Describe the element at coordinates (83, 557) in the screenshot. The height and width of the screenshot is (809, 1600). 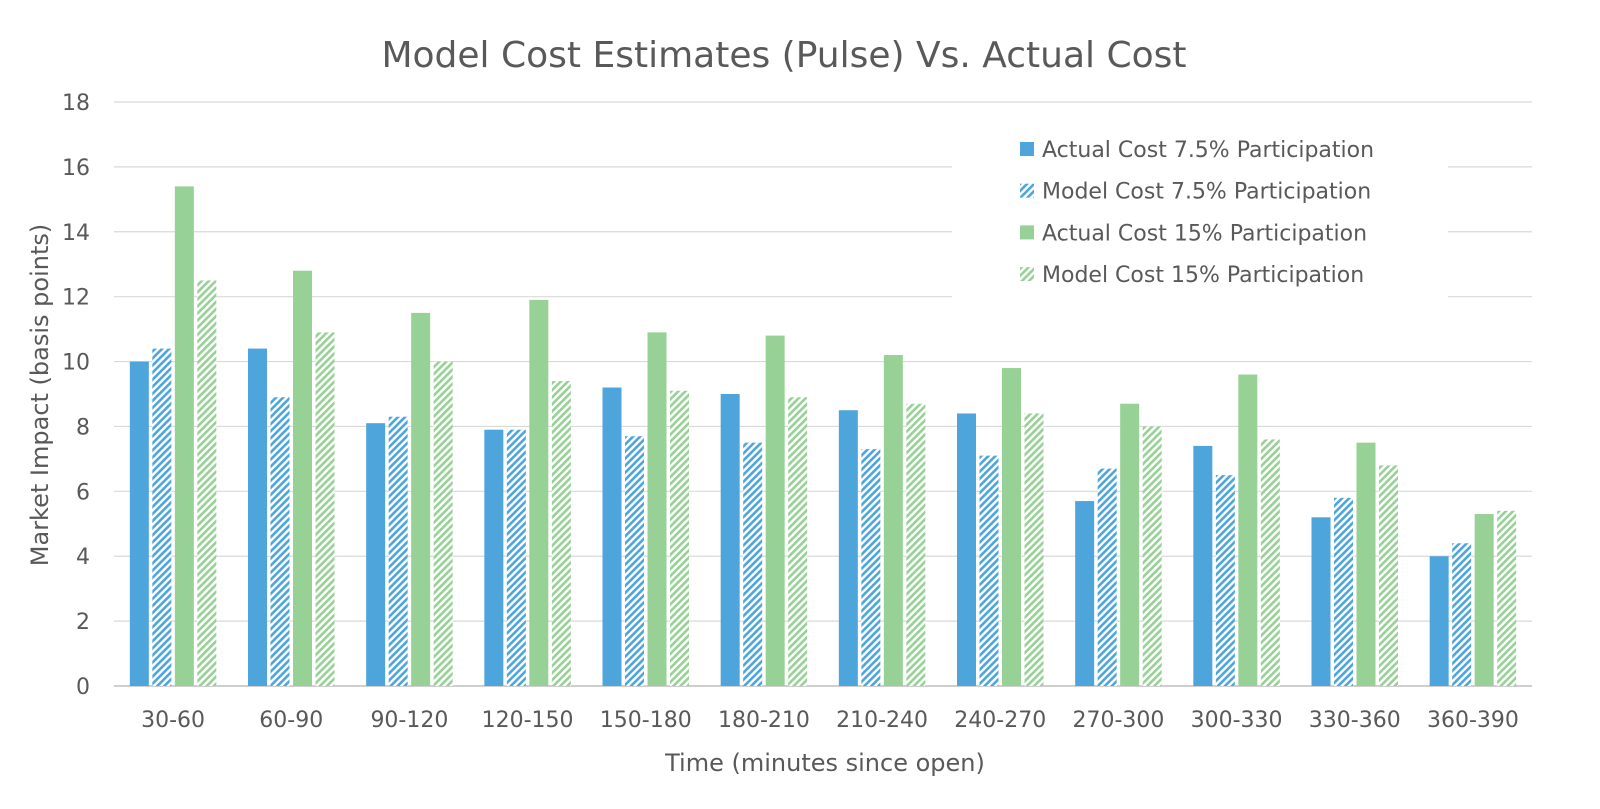
I see `y-tick-label: 4` at that location.